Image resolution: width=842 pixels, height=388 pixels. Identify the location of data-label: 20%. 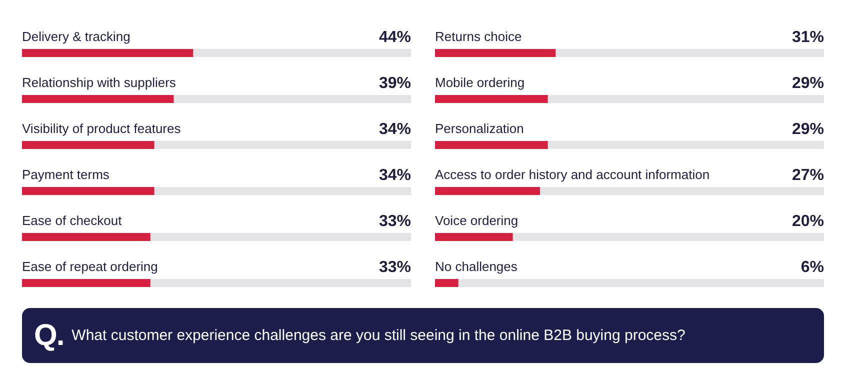
(808, 221).